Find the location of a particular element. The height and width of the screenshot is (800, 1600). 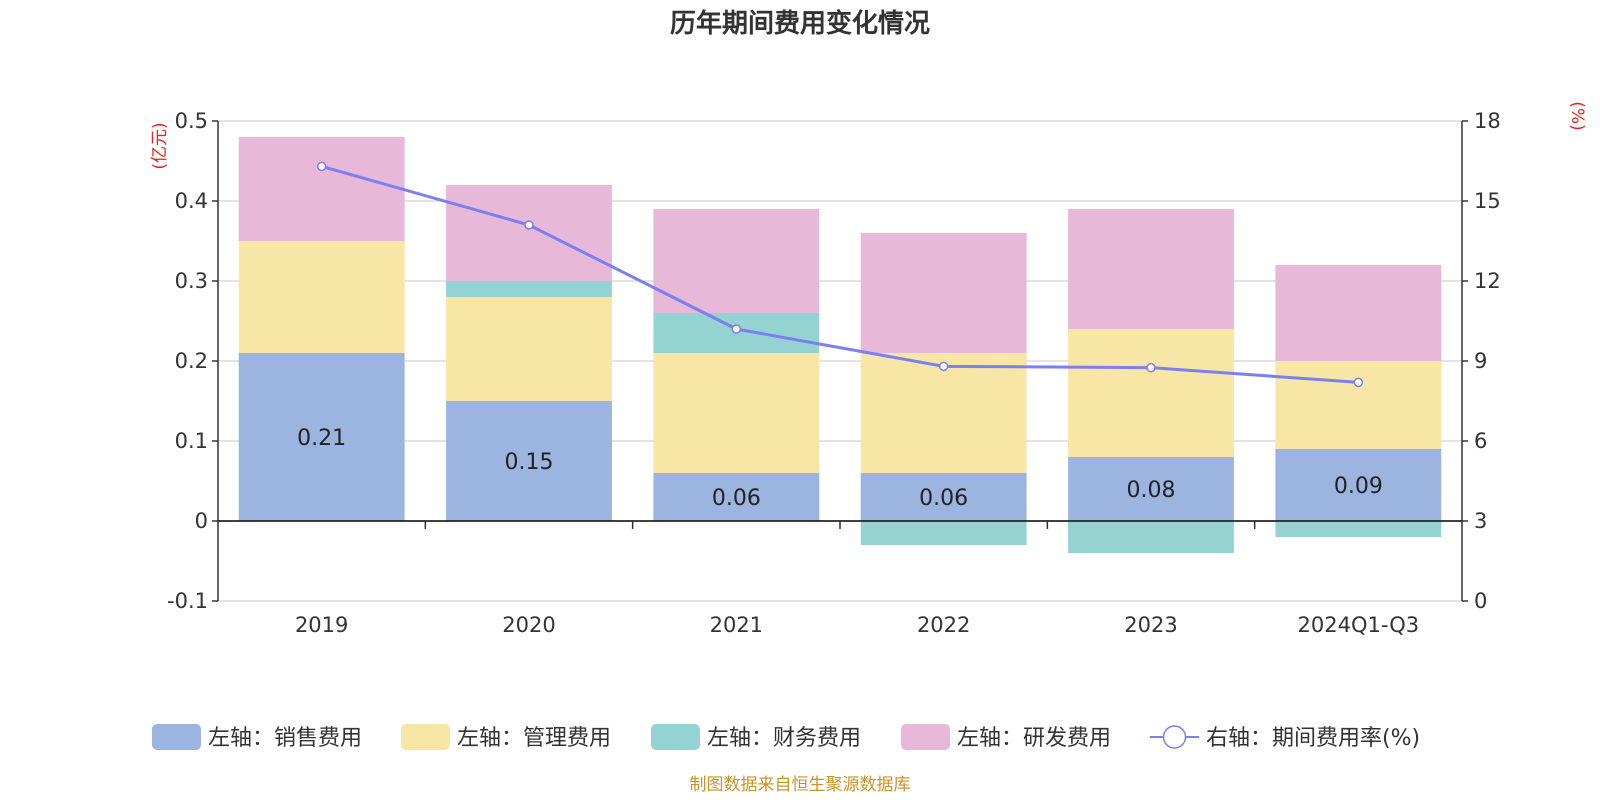

left-tick-label: 0 is located at coordinates (201, 521).